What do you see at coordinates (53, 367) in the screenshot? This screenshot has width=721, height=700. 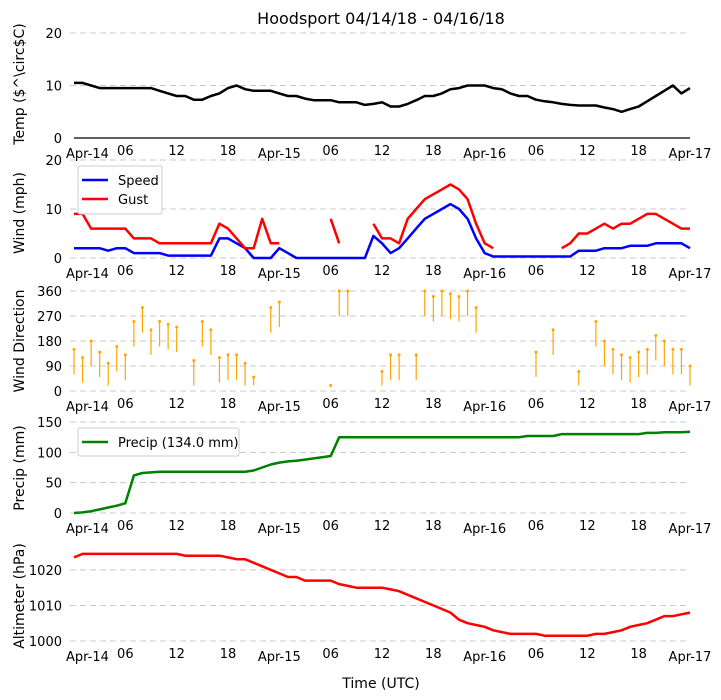 I see `y-tick-label: 90` at bounding box center [53, 367].